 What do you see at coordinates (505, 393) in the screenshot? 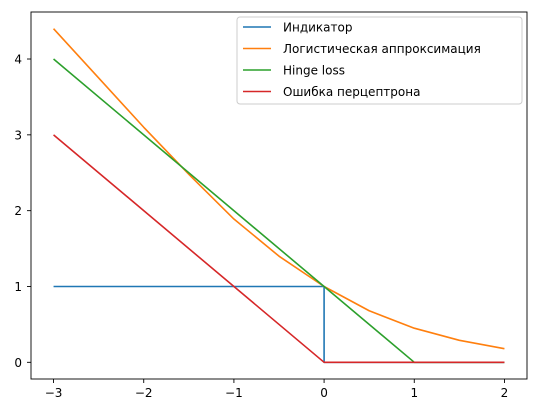
I see `x-tick-label: 2` at bounding box center [505, 393].